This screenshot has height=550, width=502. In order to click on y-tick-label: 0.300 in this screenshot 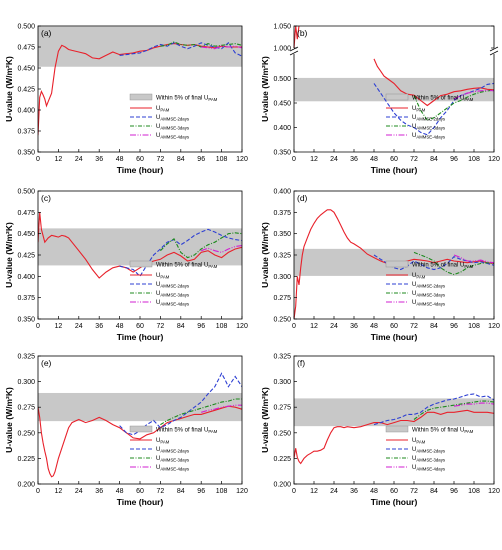, I will do `click(282, 277)`.